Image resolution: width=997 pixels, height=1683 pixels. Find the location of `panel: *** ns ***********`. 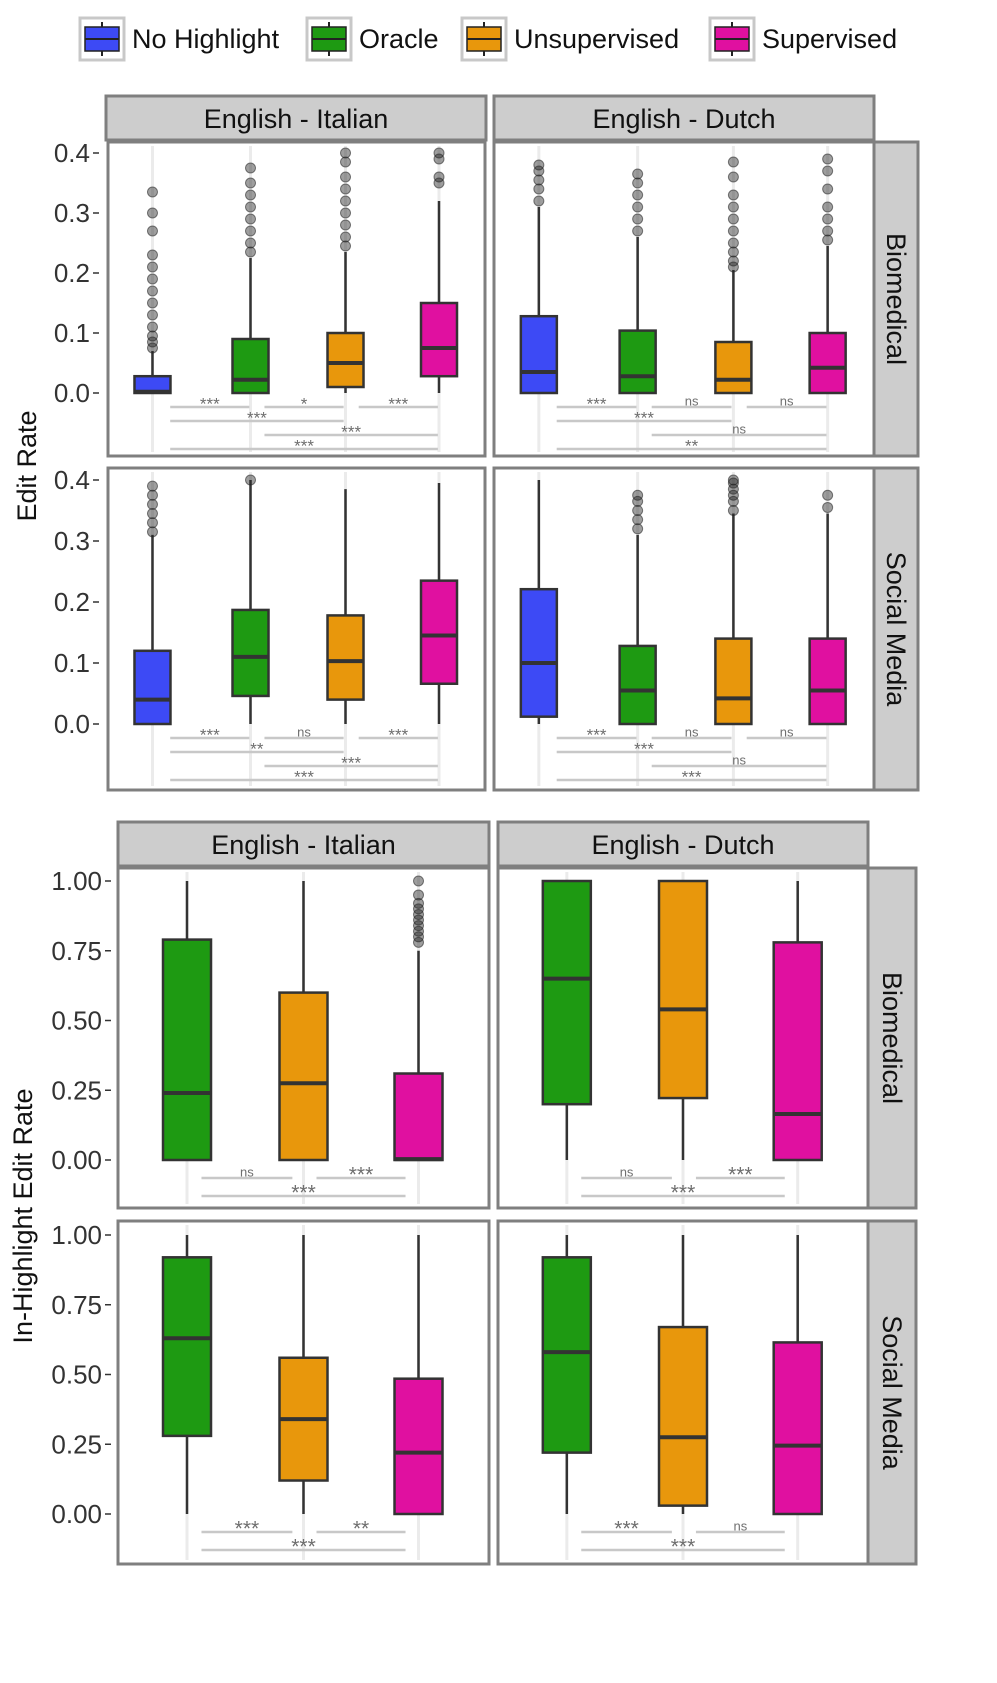

panel: *** ns *********** is located at coordinates (296, 629).